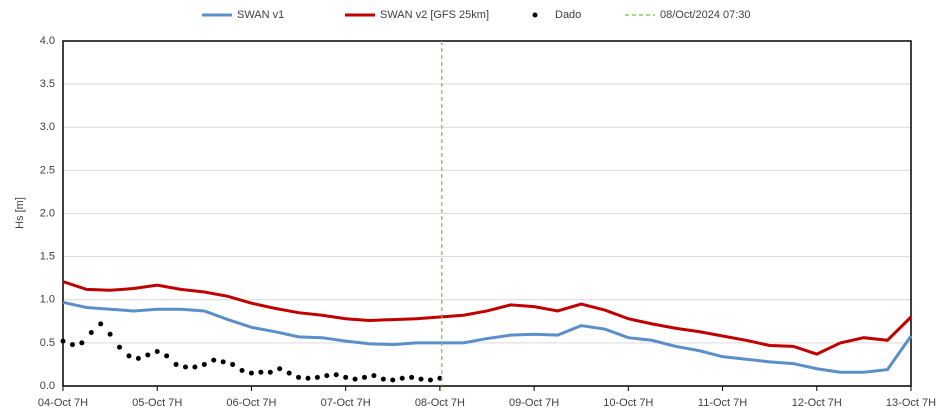 This screenshot has height=417, width=939. Describe the element at coordinates (47, 127) in the screenshot. I see `y-tick-label: 3.0` at that location.